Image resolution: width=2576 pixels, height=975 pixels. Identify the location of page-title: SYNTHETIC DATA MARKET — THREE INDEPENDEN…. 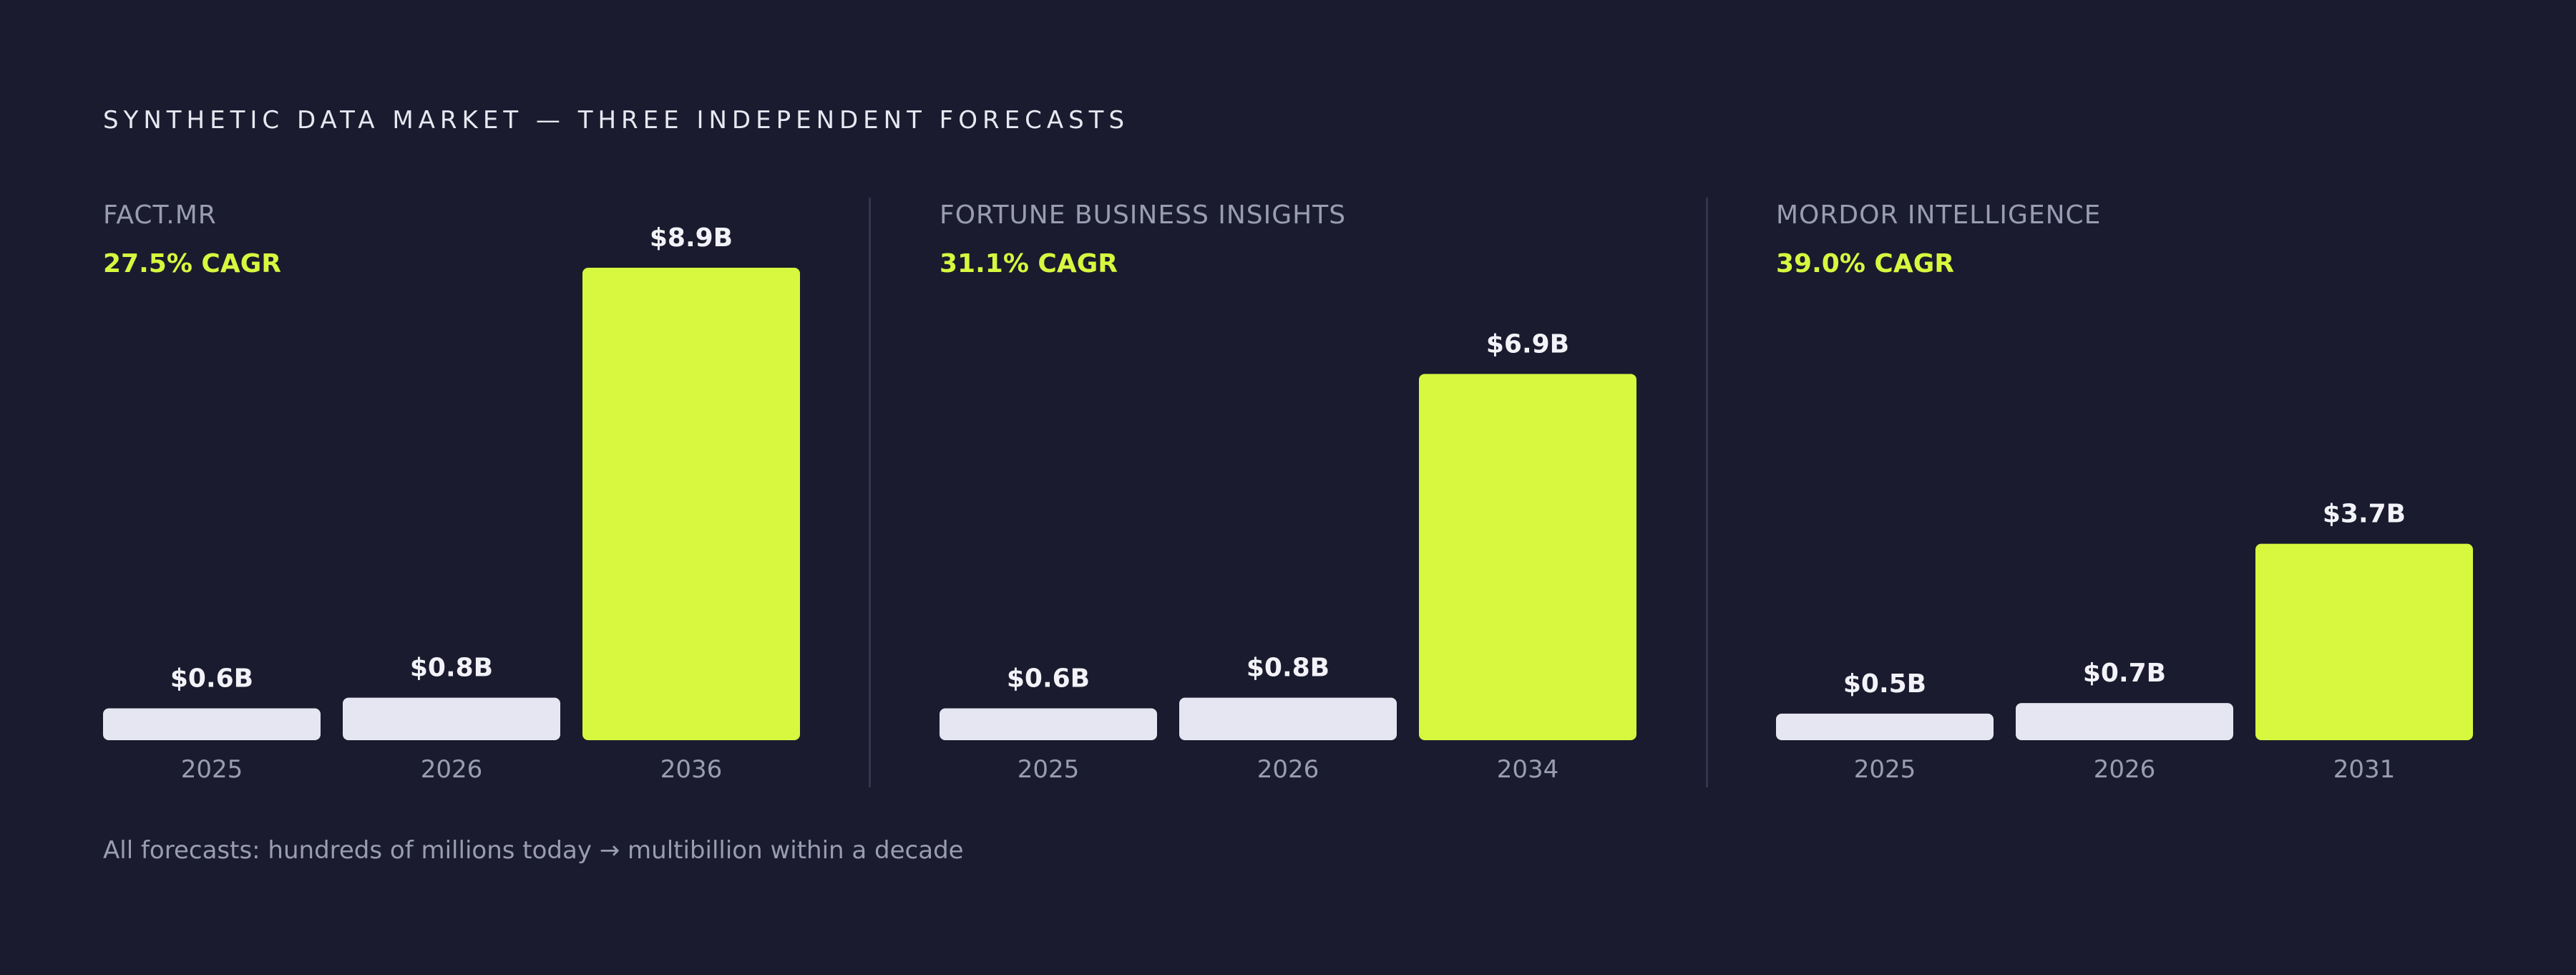
(616, 120).